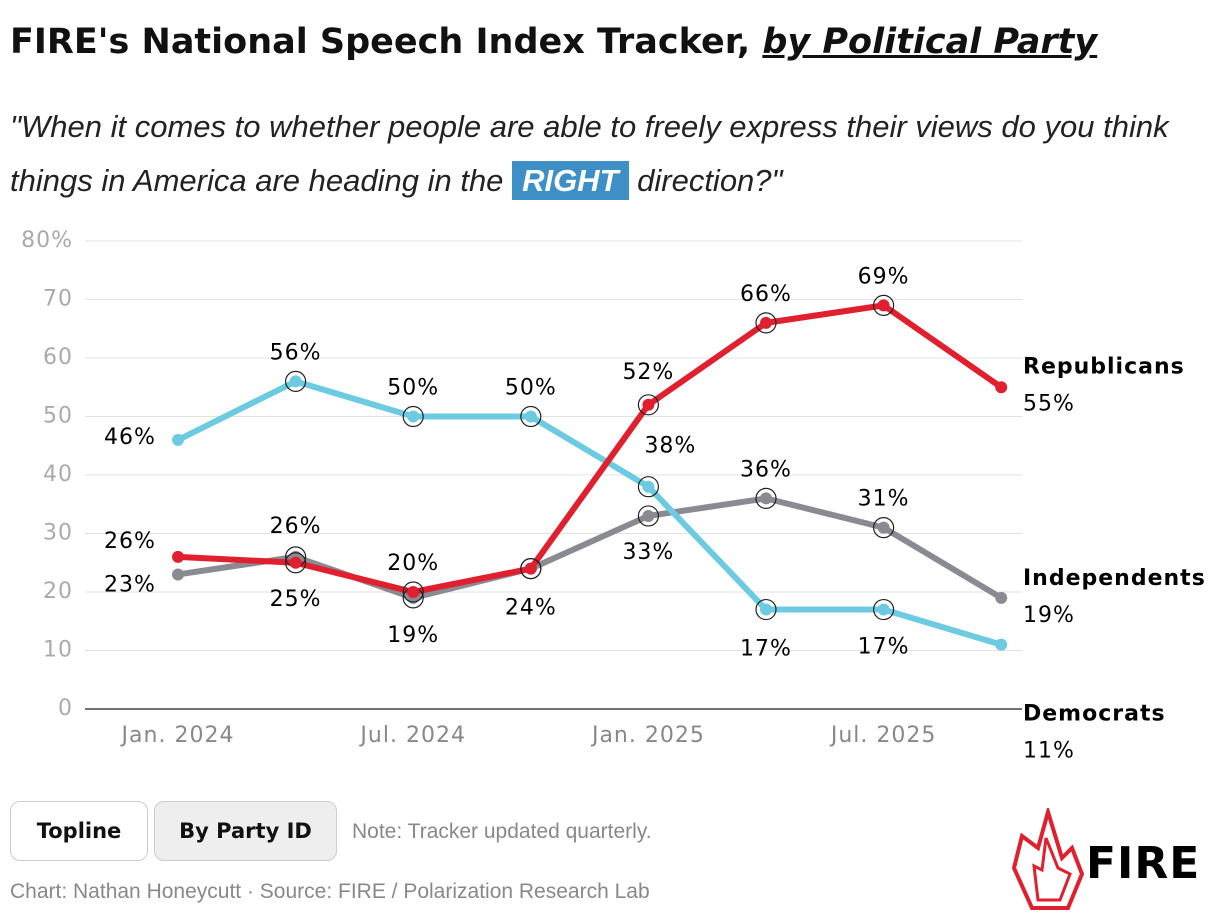 Image resolution: width=1220 pixels, height=920 pixels. Describe the element at coordinates (766, 294) in the screenshot. I see `data-label: 66%` at that location.